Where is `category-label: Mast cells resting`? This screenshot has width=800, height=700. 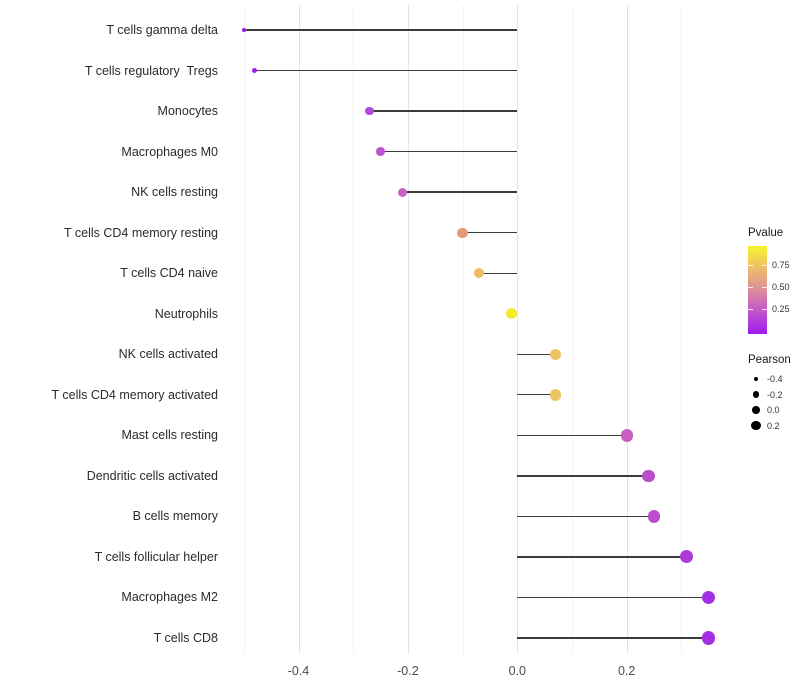 category-label: Mast cells resting is located at coordinates (169, 435).